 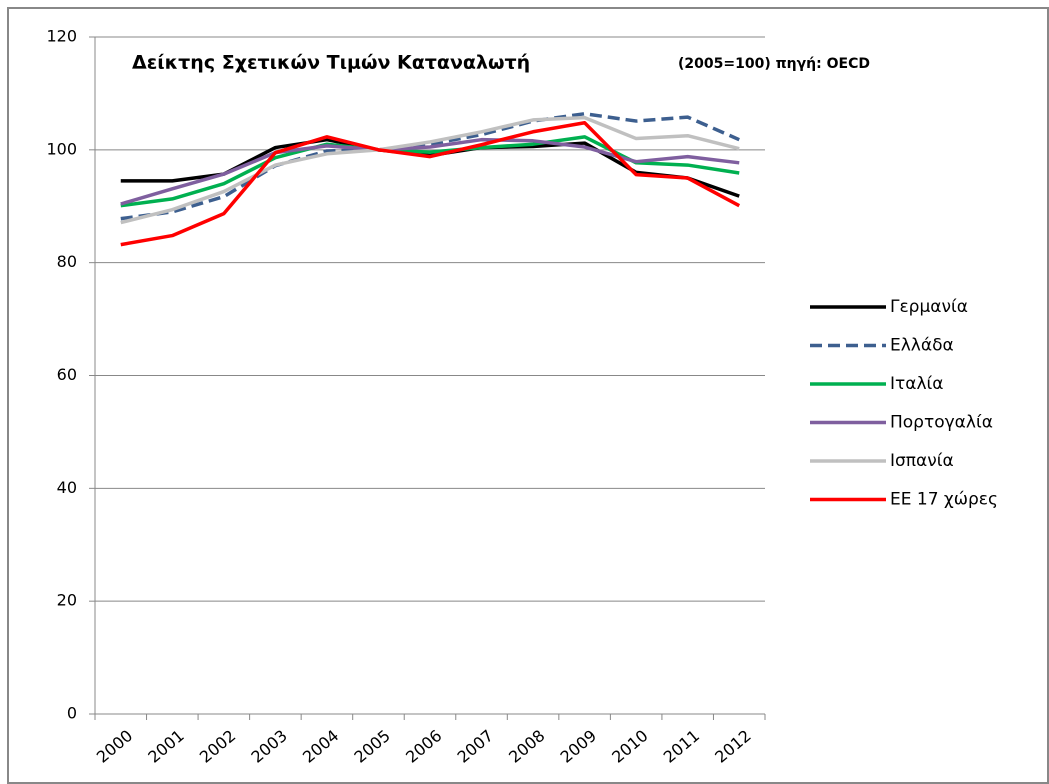 What do you see at coordinates (67, 374) in the screenshot?
I see `y-tick-label: 60` at bounding box center [67, 374].